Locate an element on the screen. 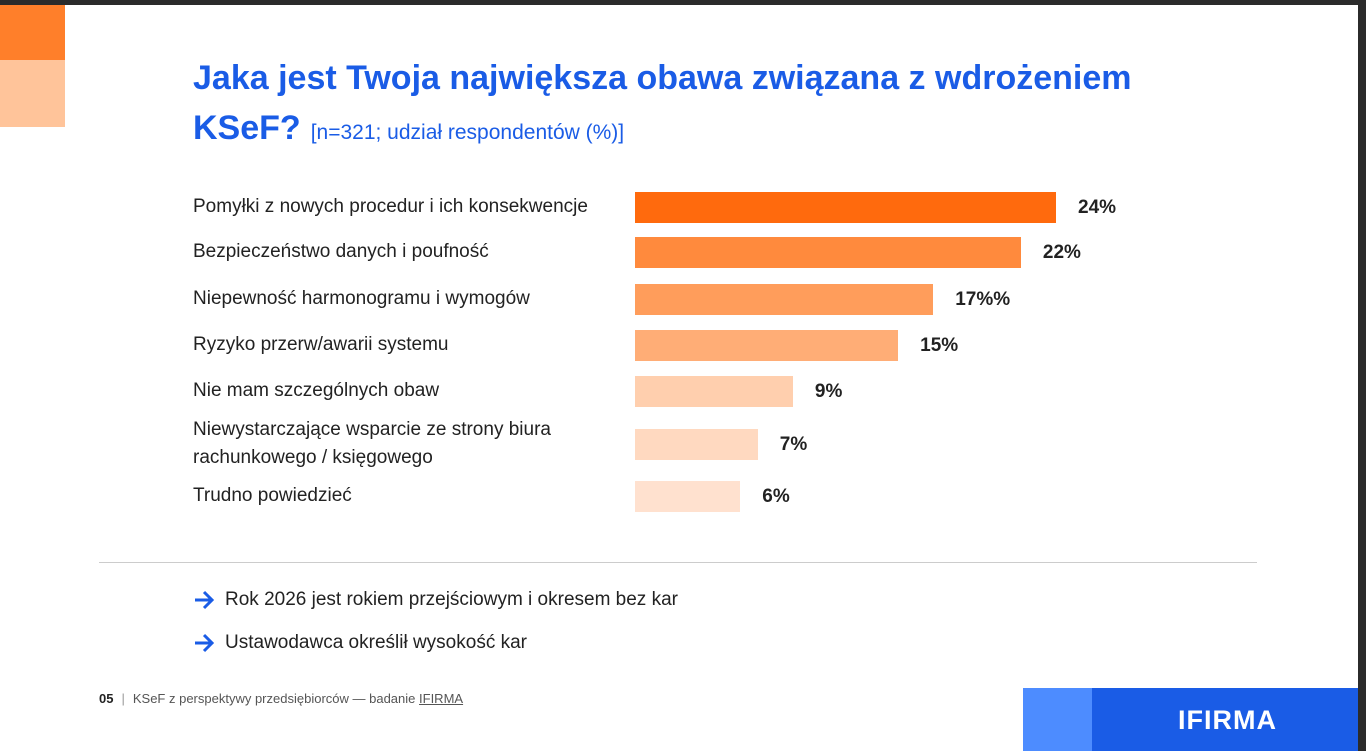 The image size is (1366, 751). chart-subtitle: [n=321; udział respondentów (%)] is located at coordinates (467, 132).